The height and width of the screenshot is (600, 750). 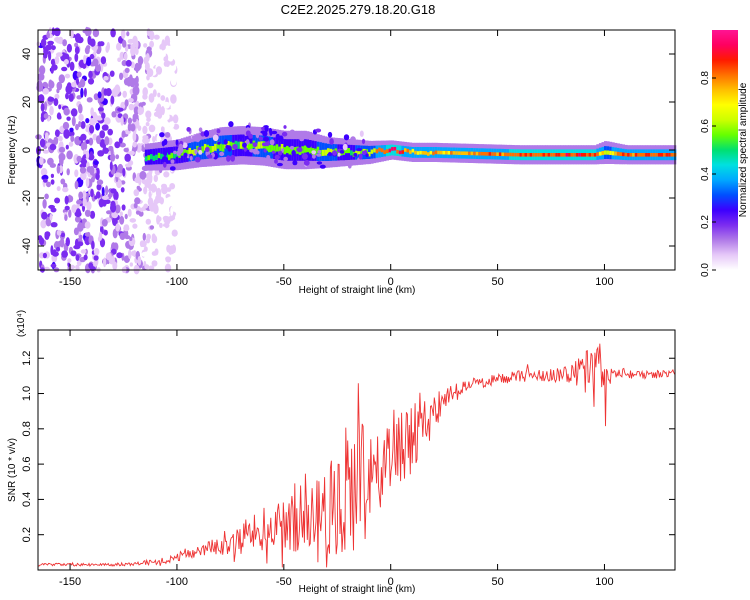 I want to click on snr-ytick-label: 0.8, so click(x=27, y=428).